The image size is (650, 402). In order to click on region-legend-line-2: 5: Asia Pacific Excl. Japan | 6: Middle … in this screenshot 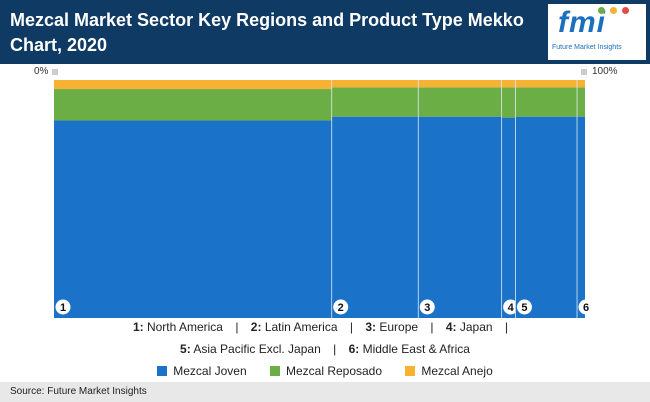, I will do `click(325, 349)`.